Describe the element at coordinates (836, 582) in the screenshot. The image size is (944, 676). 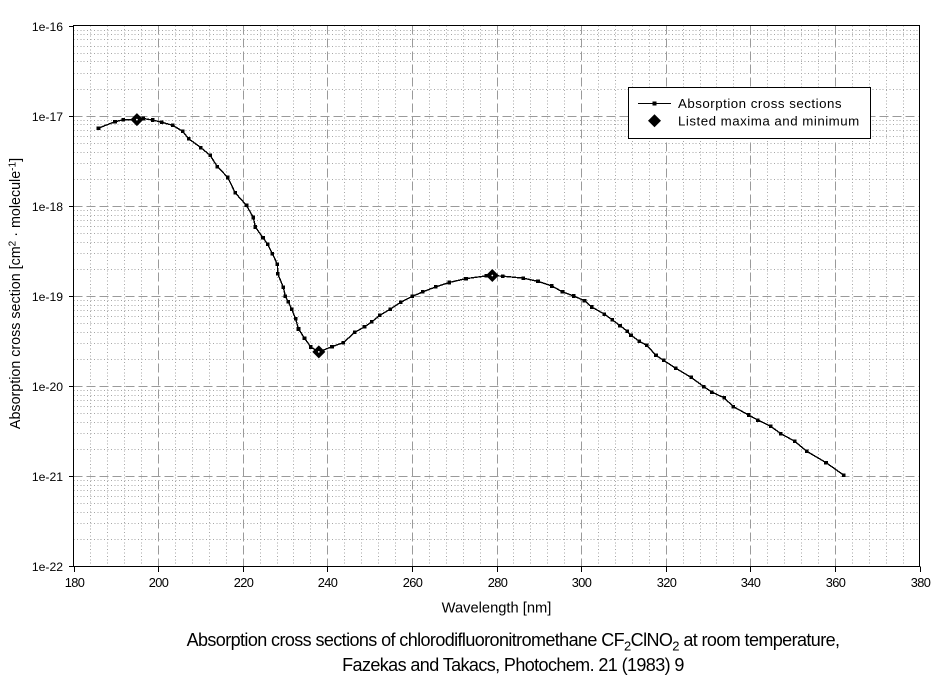
I see `svg-text: 360` at that location.